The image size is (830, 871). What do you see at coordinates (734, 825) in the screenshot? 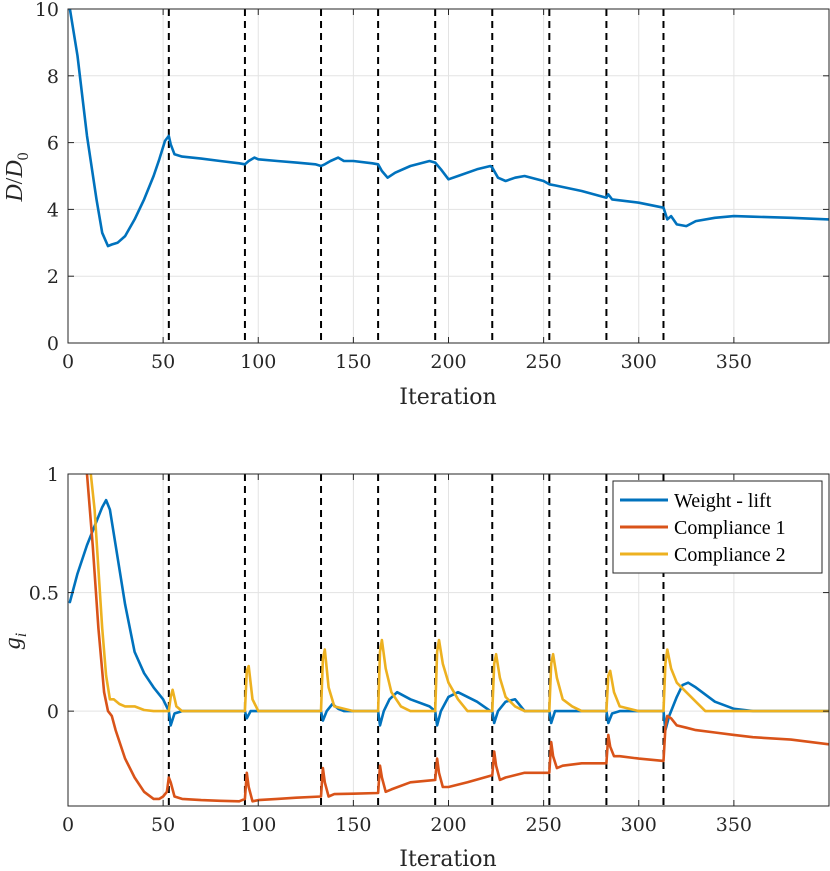
I see `bottom-xtick-label-350: 350` at bounding box center [734, 825].